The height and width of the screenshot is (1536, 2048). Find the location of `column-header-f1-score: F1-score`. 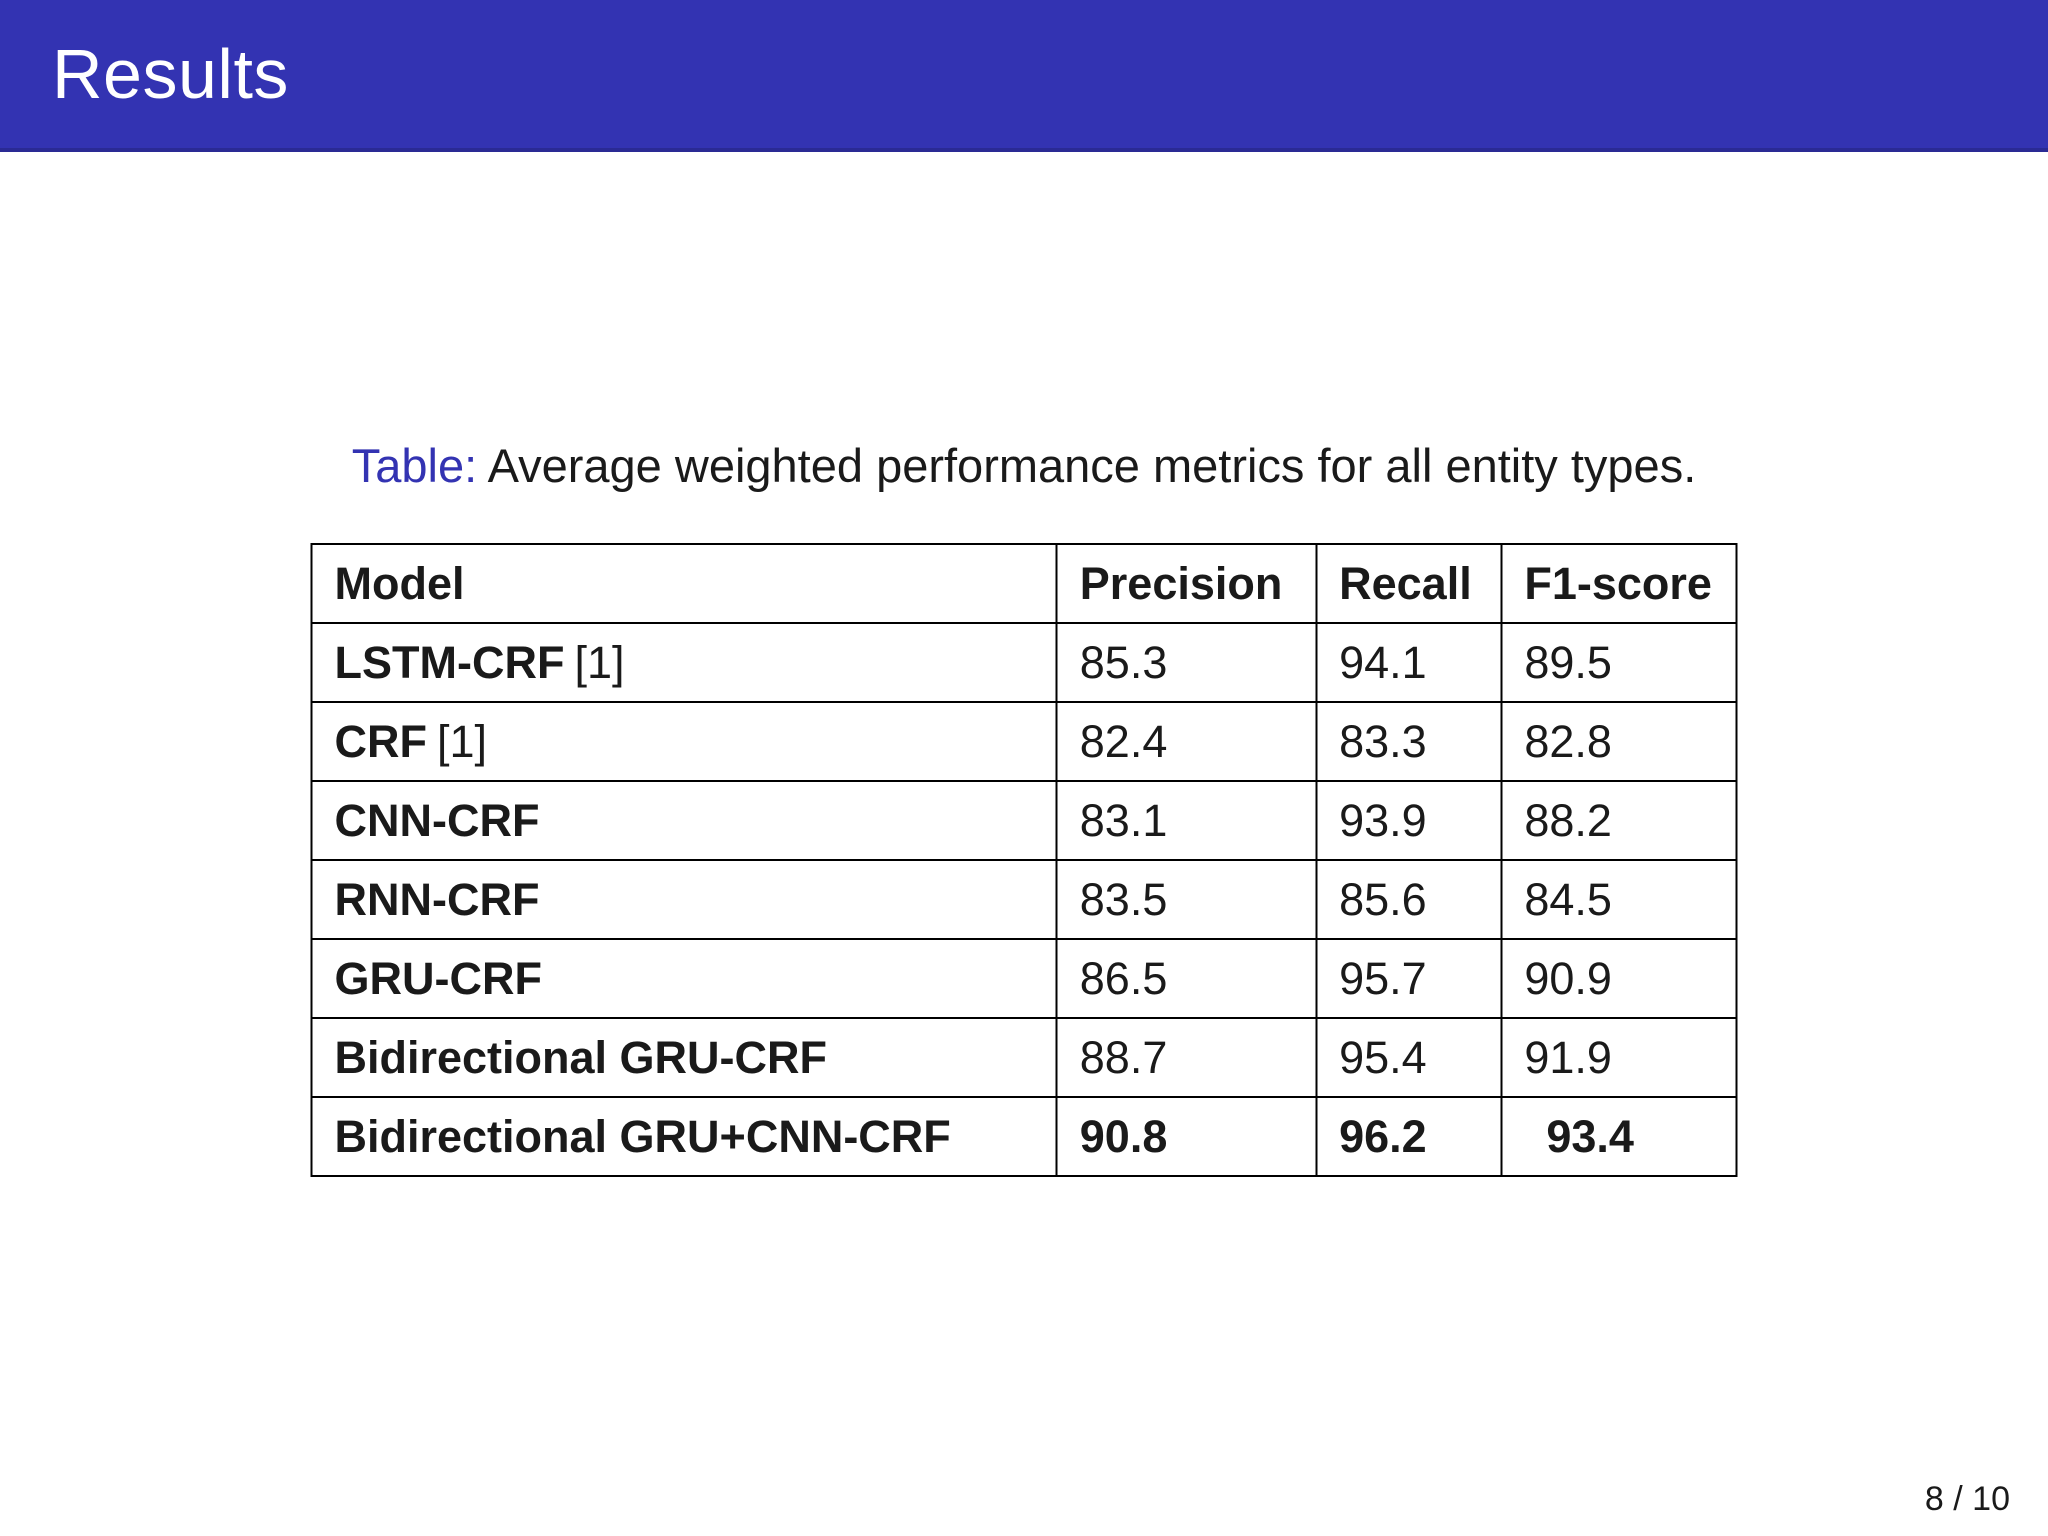

column-header-f1-score: F1-score is located at coordinates (1619, 583).